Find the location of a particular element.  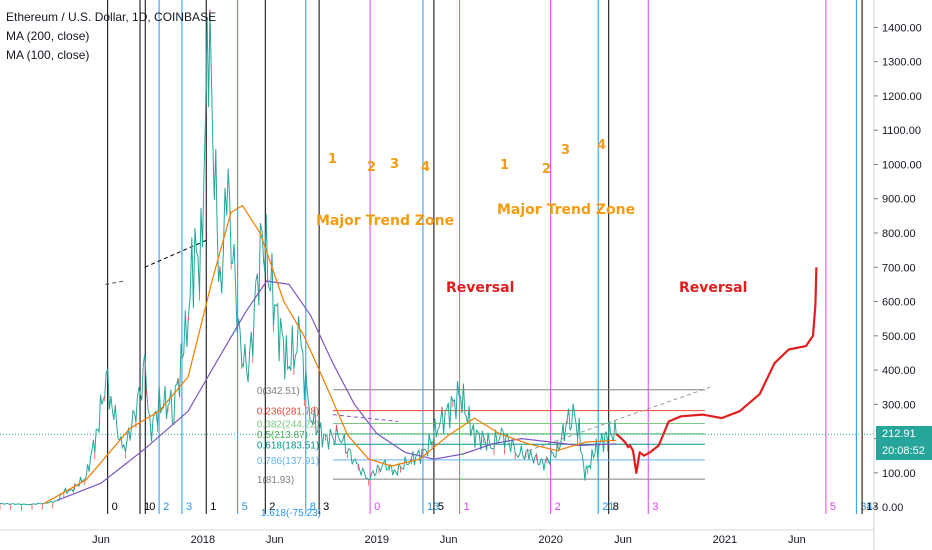

price-axis-label: 100.00 is located at coordinates (899, 474).